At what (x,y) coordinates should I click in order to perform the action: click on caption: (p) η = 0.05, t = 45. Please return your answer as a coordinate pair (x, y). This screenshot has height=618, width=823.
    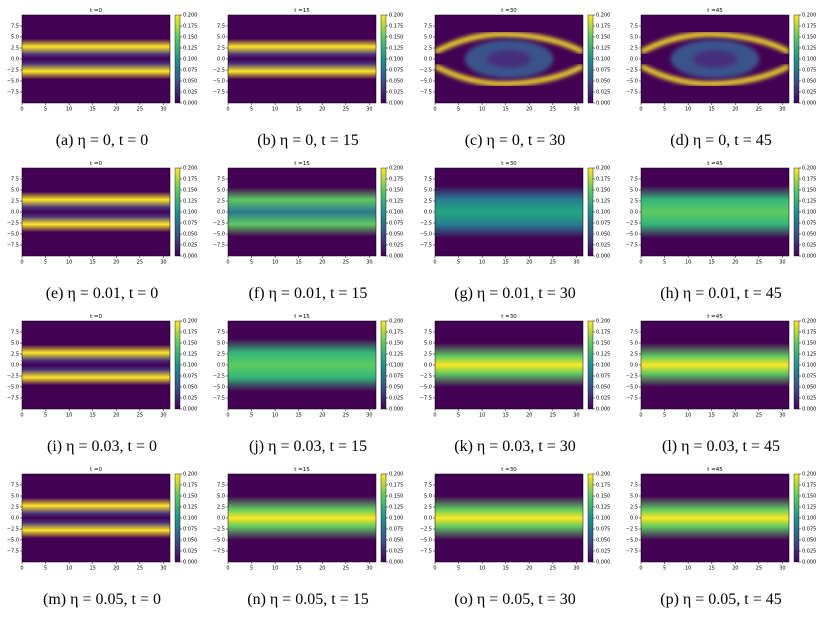
    Looking at the image, I should click on (721, 599).